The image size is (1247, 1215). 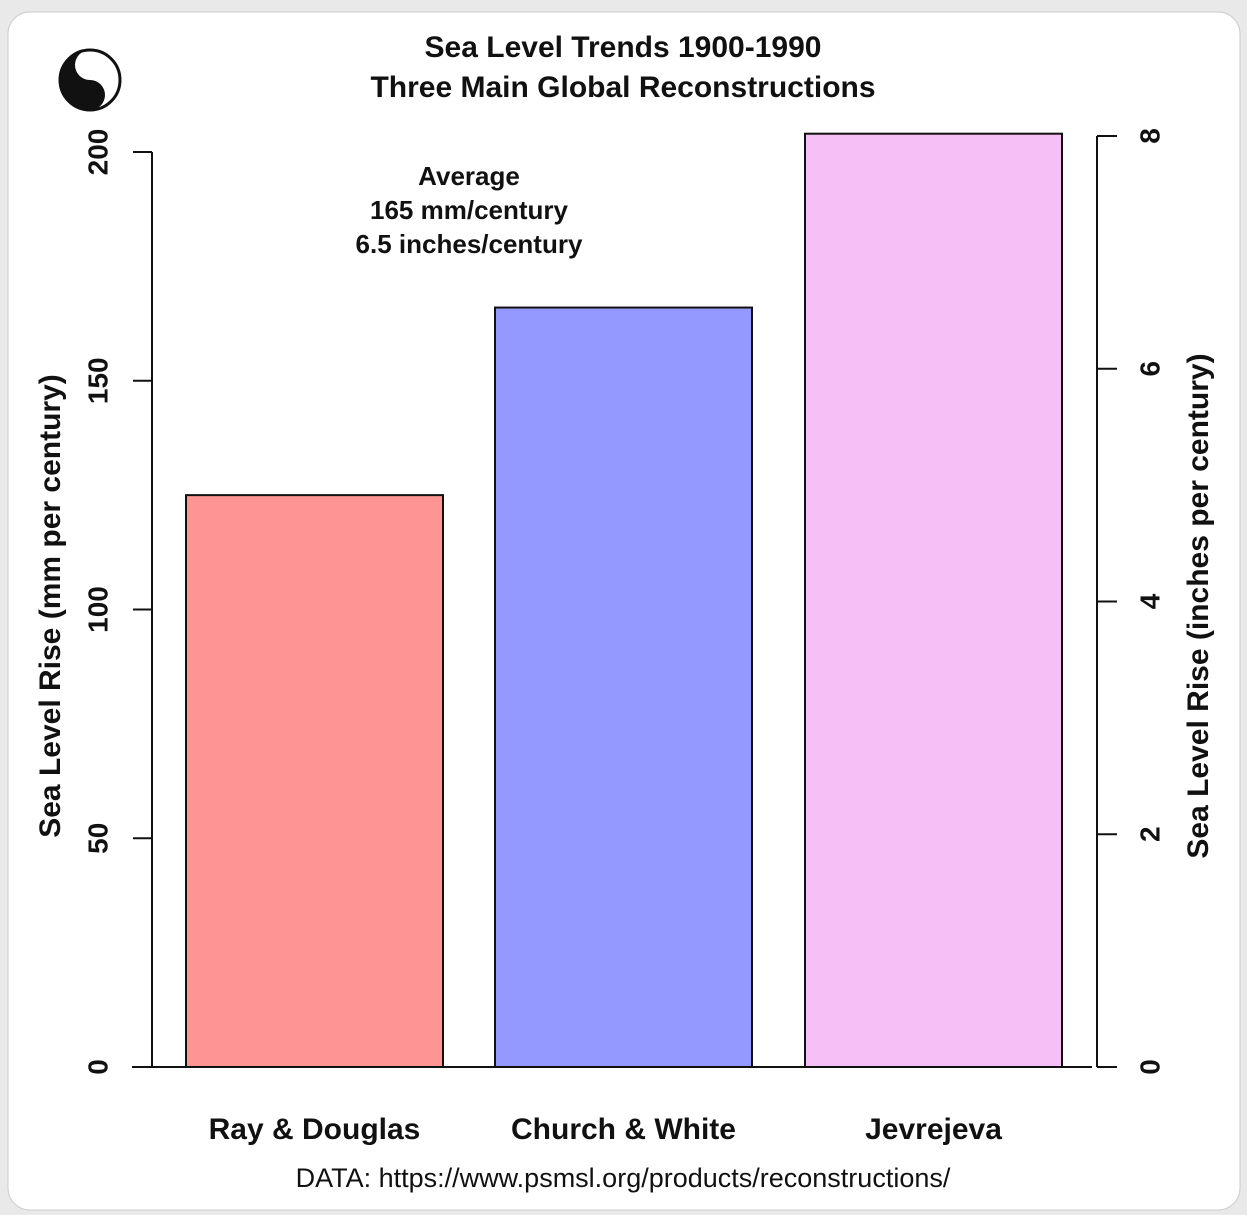 What do you see at coordinates (1198, 605) in the screenshot?
I see `y2-axis-label: Sea Level Rise (inches per century)` at bounding box center [1198, 605].